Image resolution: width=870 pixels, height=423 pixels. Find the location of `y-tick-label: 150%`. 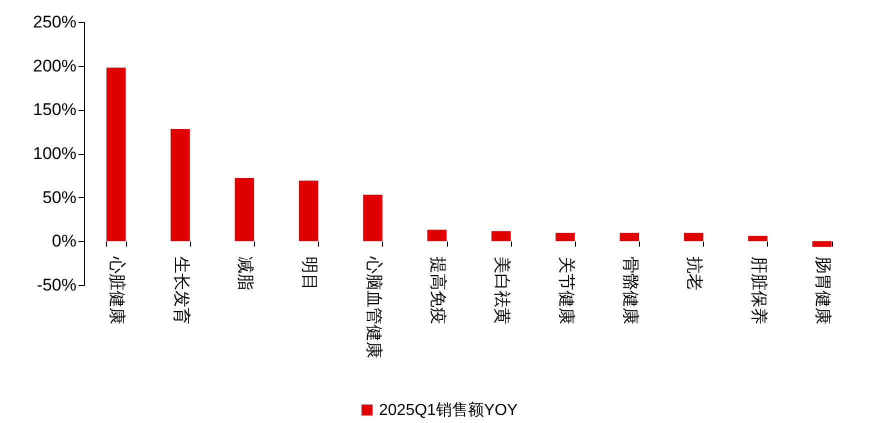

y-tick-label: 150% is located at coordinates (54, 110).